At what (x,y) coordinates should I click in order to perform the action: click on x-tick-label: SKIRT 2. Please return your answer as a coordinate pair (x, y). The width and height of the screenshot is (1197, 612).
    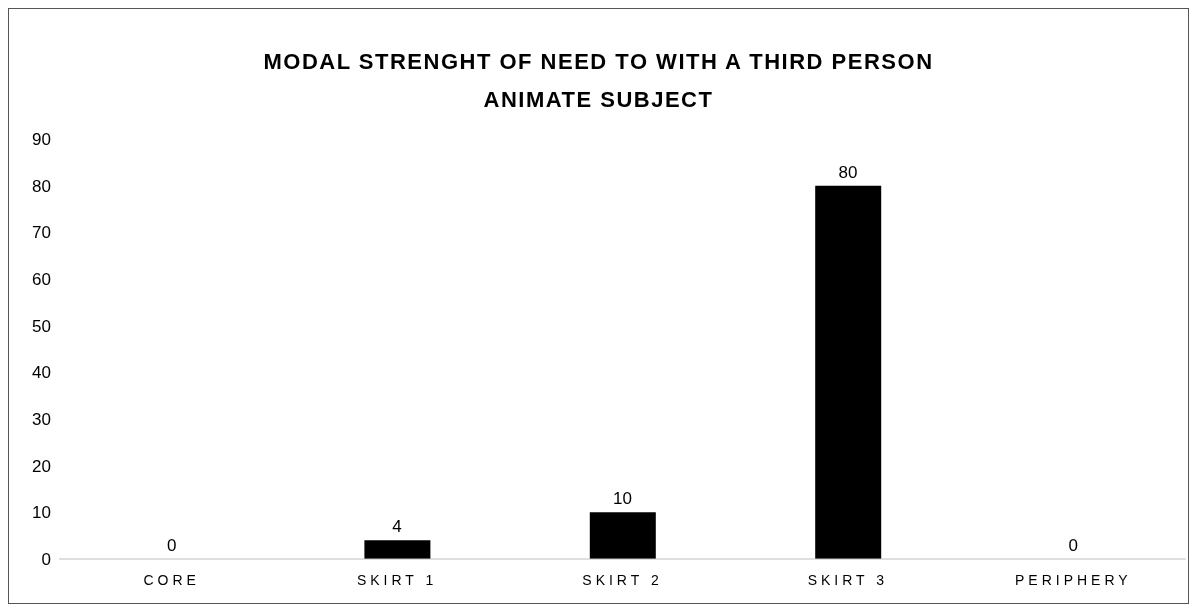
    Looking at the image, I should click on (622, 579).